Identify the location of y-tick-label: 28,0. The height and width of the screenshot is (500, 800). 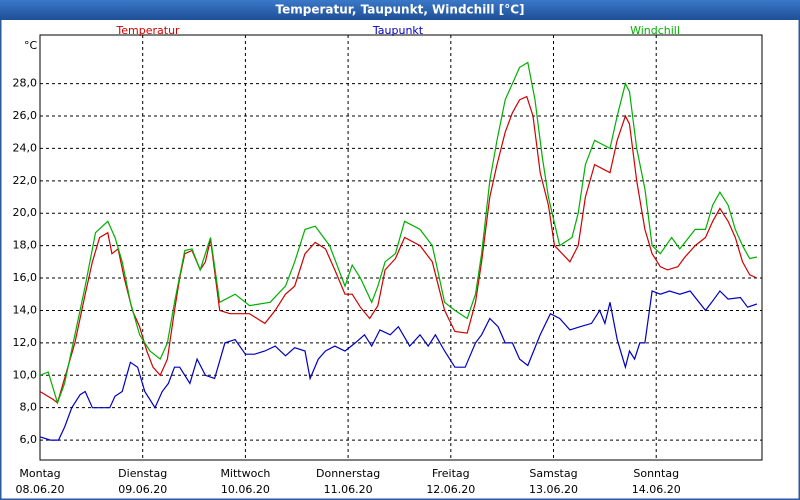
(25, 83).